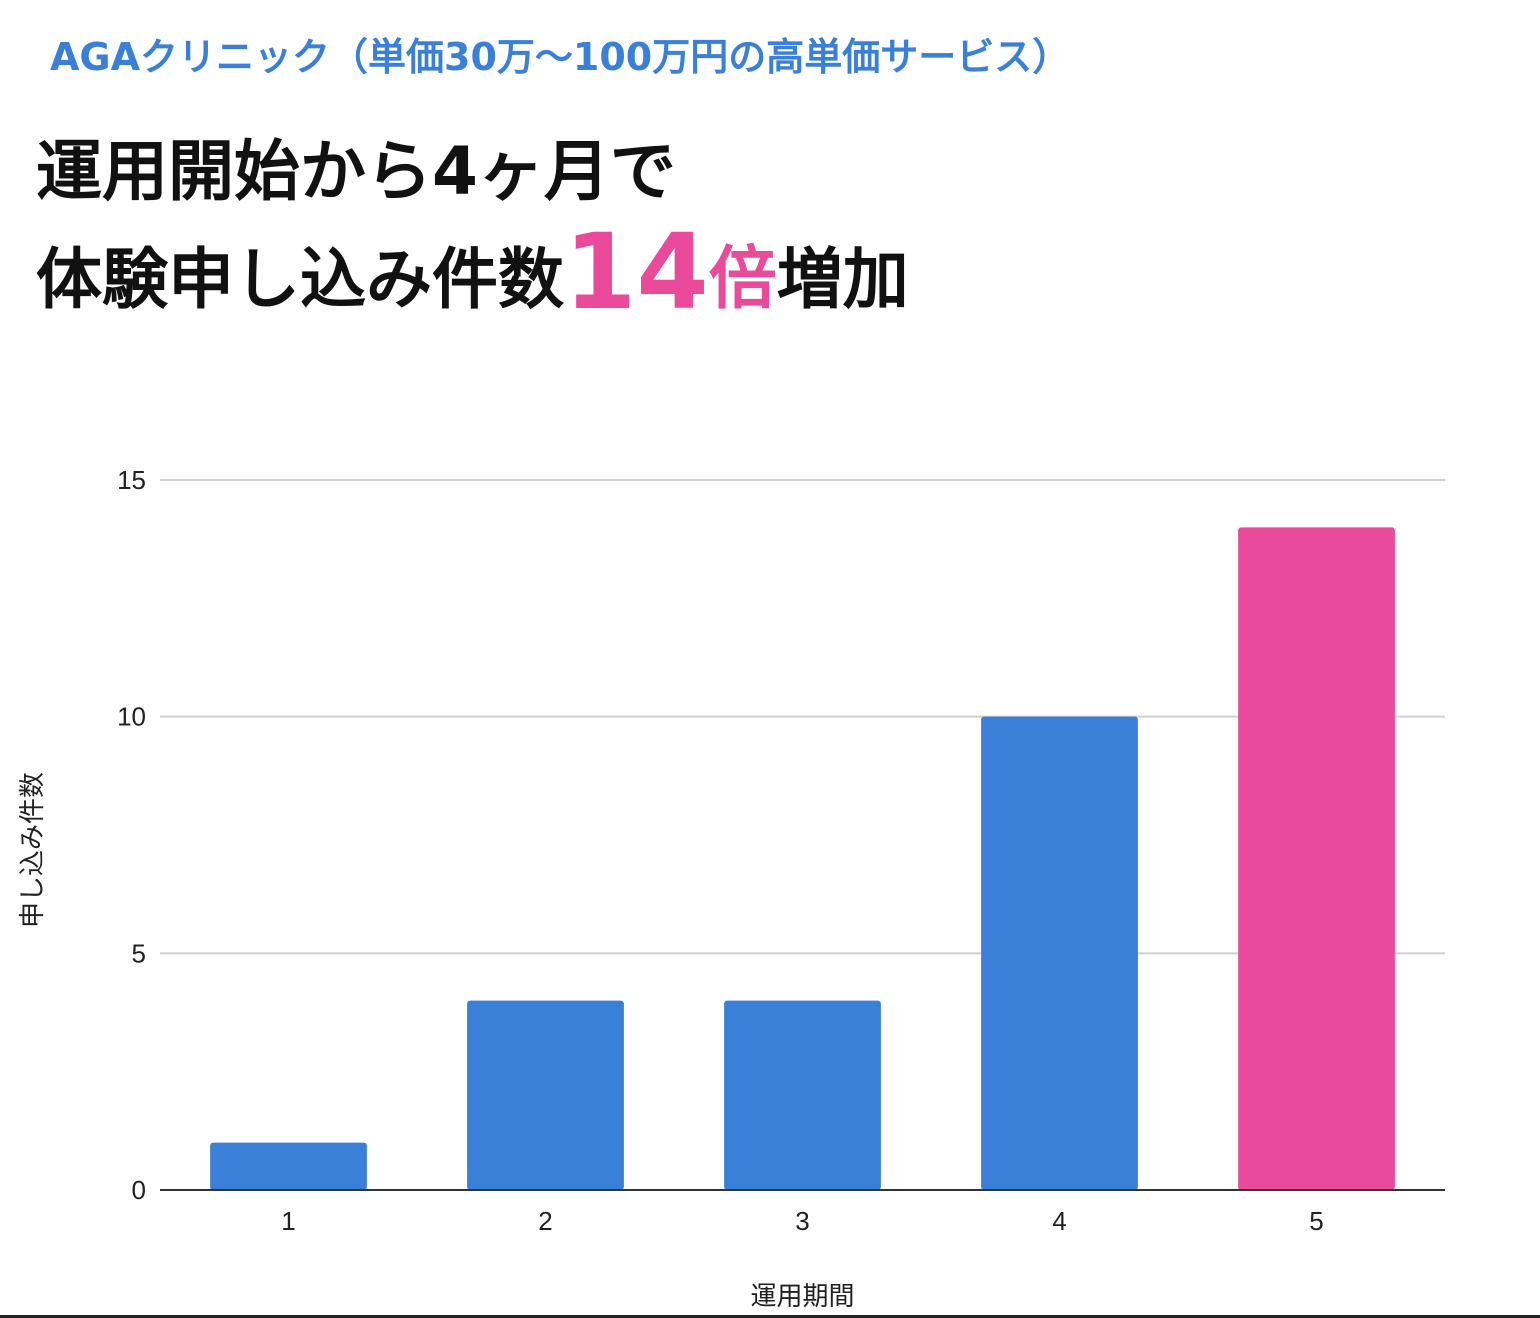  Describe the element at coordinates (1059, 1221) in the screenshot. I see `x-tick-label-4: 4` at that location.